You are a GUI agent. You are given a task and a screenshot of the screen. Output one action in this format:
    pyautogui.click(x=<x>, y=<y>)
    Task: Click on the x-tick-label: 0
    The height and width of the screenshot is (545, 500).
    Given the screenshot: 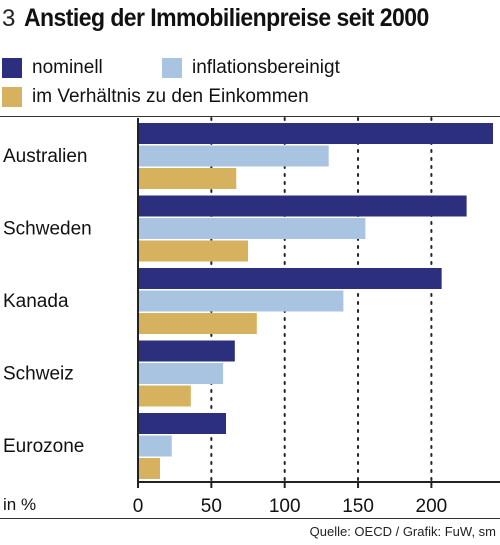 What is the action you would take?
    pyautogui.click(x=138, y=506)
    